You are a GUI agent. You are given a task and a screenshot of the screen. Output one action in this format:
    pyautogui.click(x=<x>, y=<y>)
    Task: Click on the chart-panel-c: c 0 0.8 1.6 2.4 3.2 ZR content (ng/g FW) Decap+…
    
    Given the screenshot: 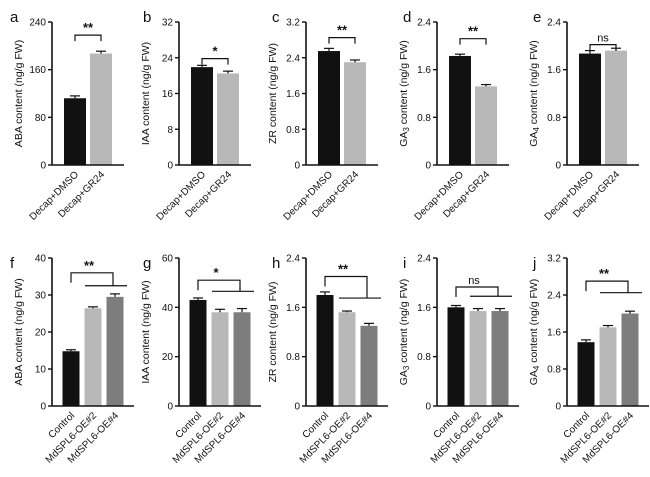 What is the action you would take?
    pyautogui.click(x=322, y=116)
    